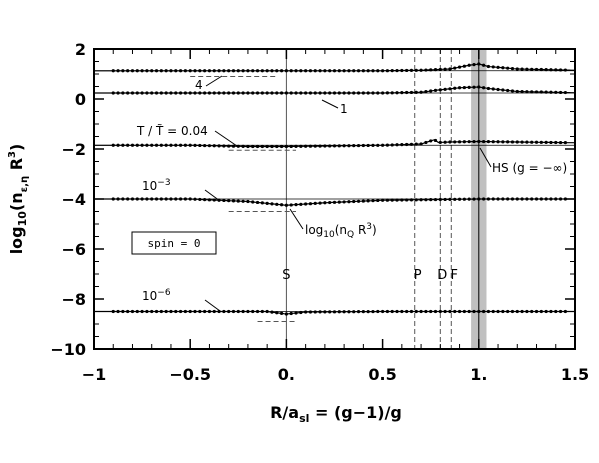 The height and width of the screenshot is (463, 599). Describe the element at coordinates (80, 99) in the screenshot. I see `y-tick-label: 0` at that location.